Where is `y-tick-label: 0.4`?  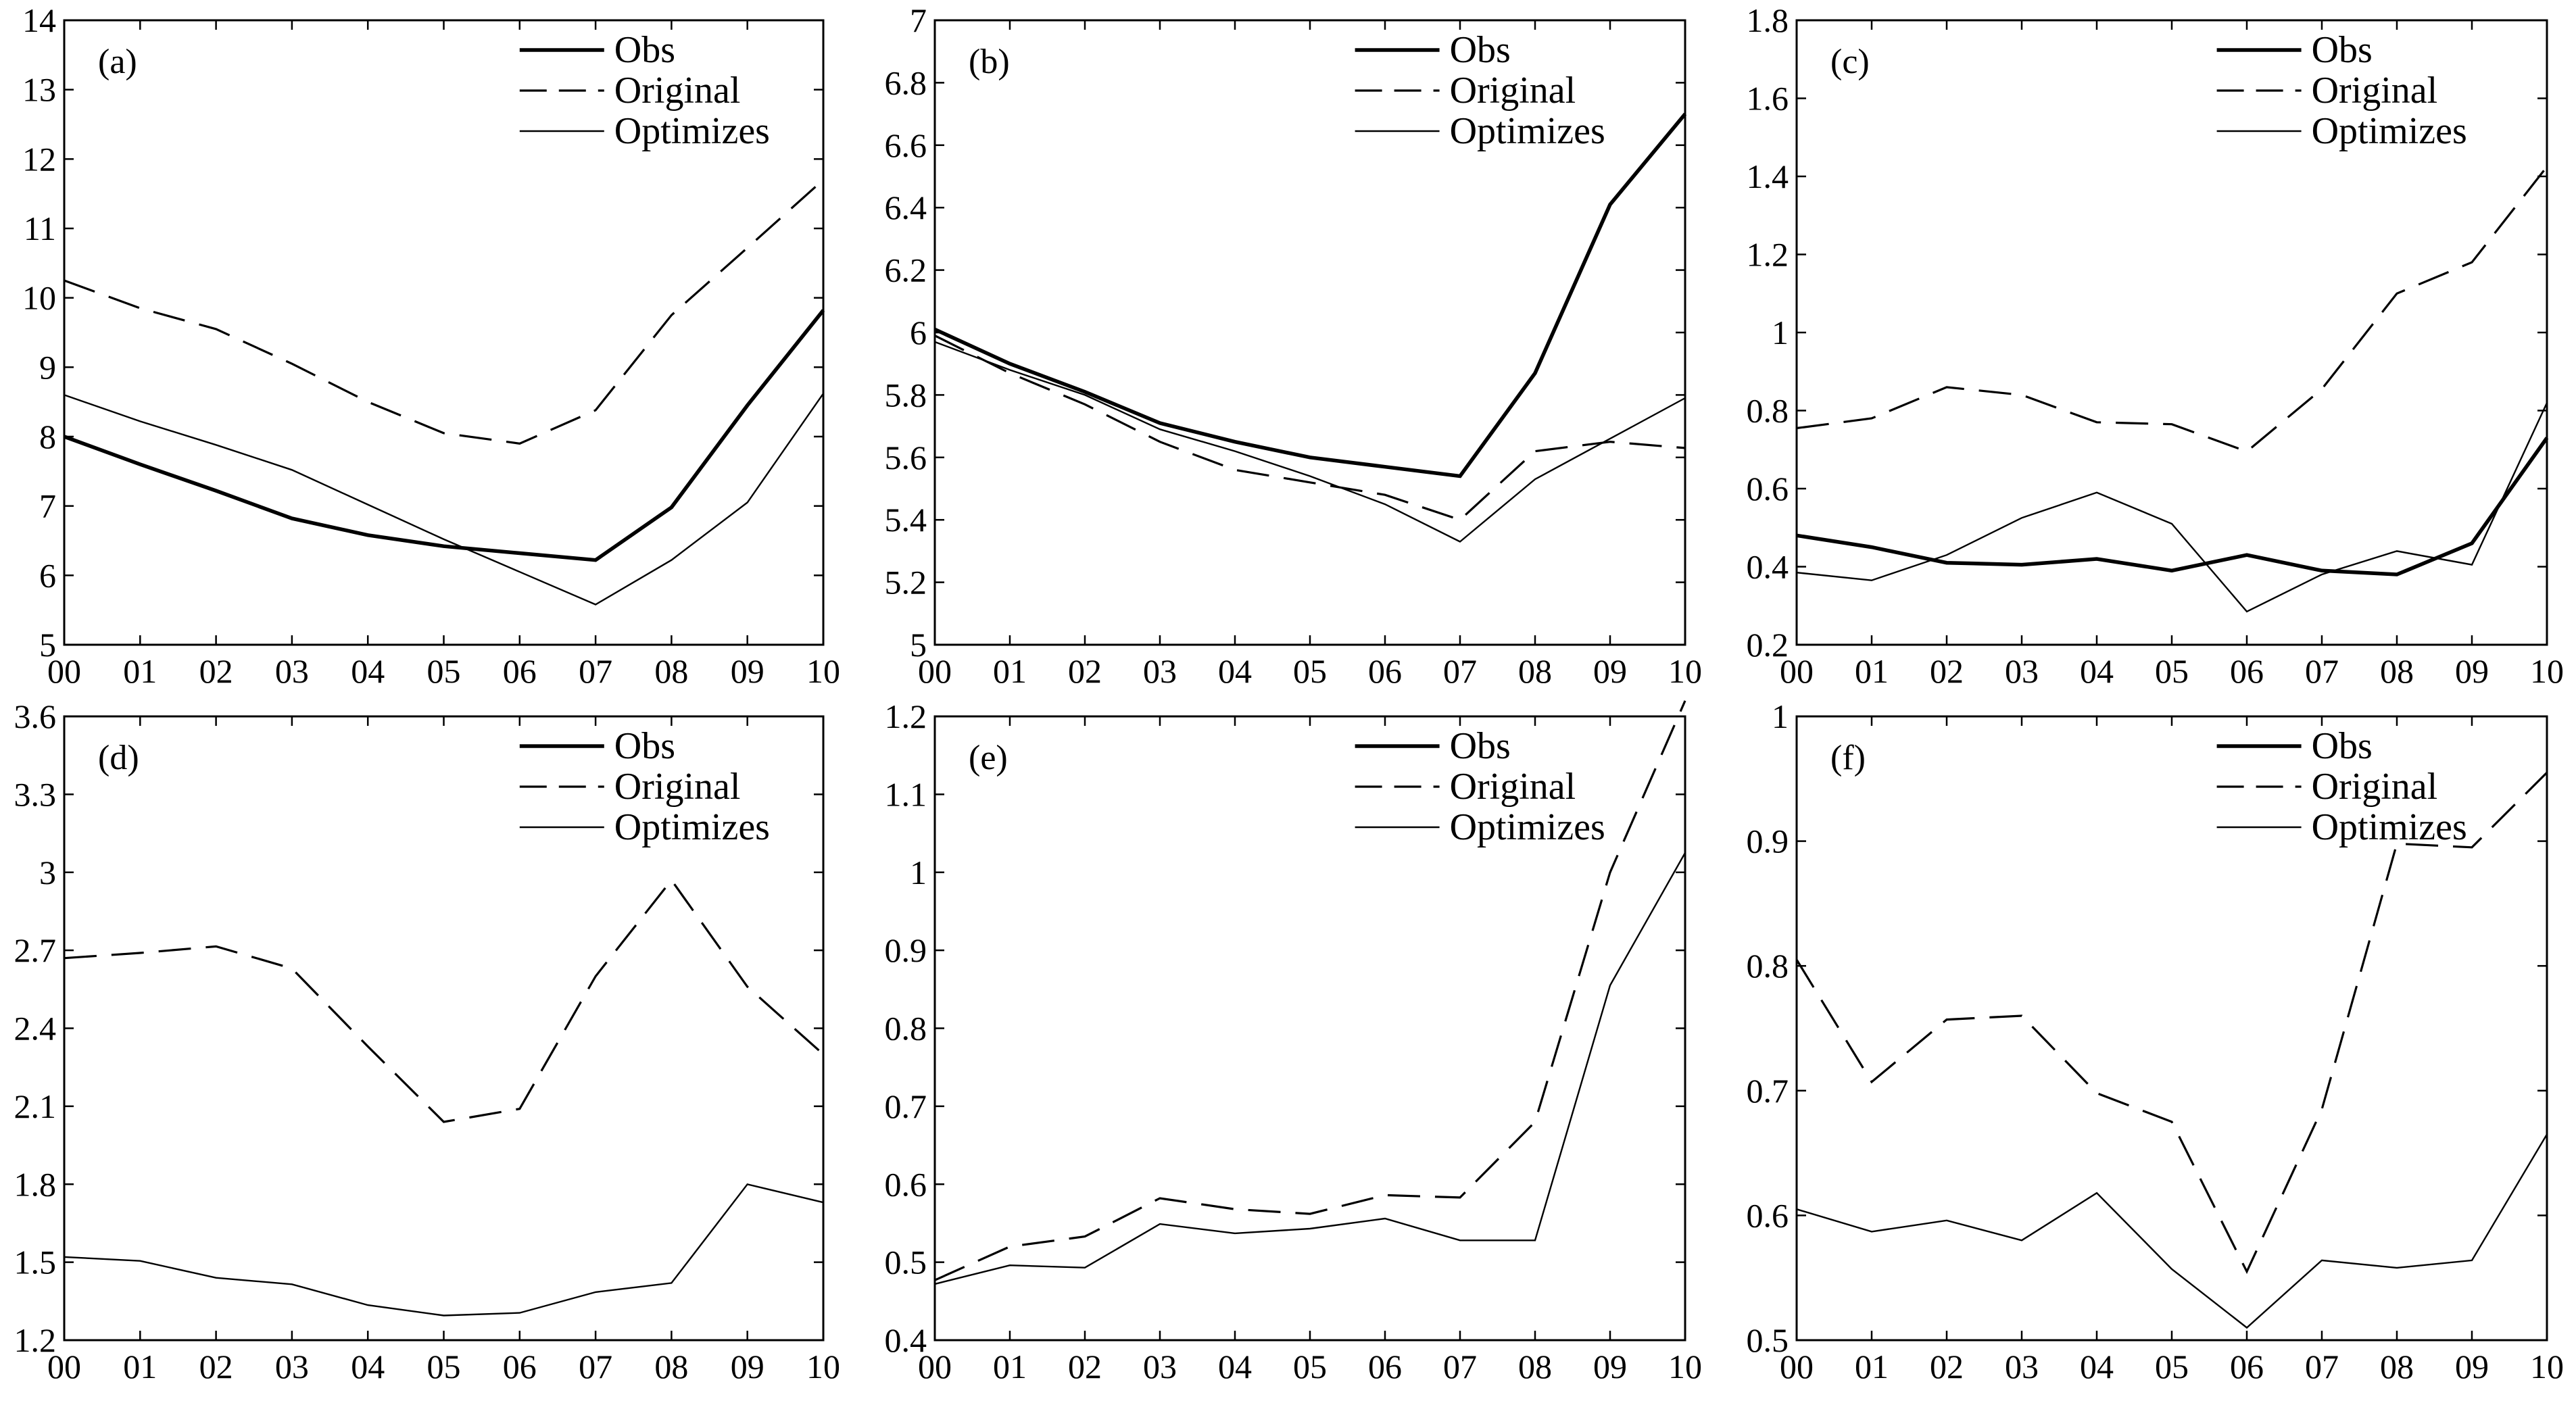 y-tick-label: 0.4 is located at coordinates (1768, 567).